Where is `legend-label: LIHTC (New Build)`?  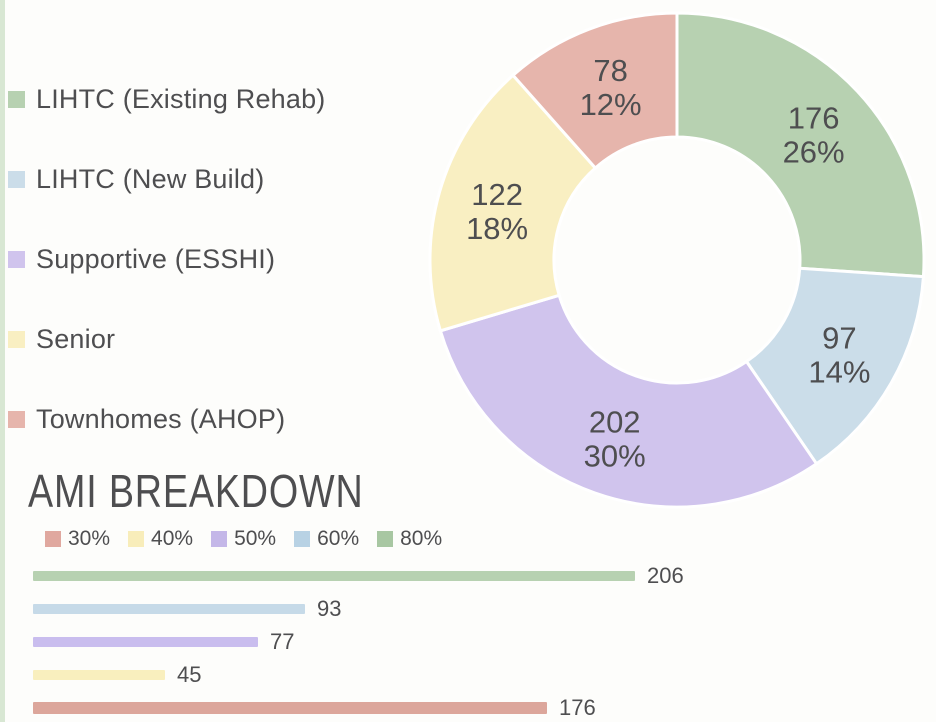 legend-label: LIHTC (New Build) is located at coordinates (150, 178).